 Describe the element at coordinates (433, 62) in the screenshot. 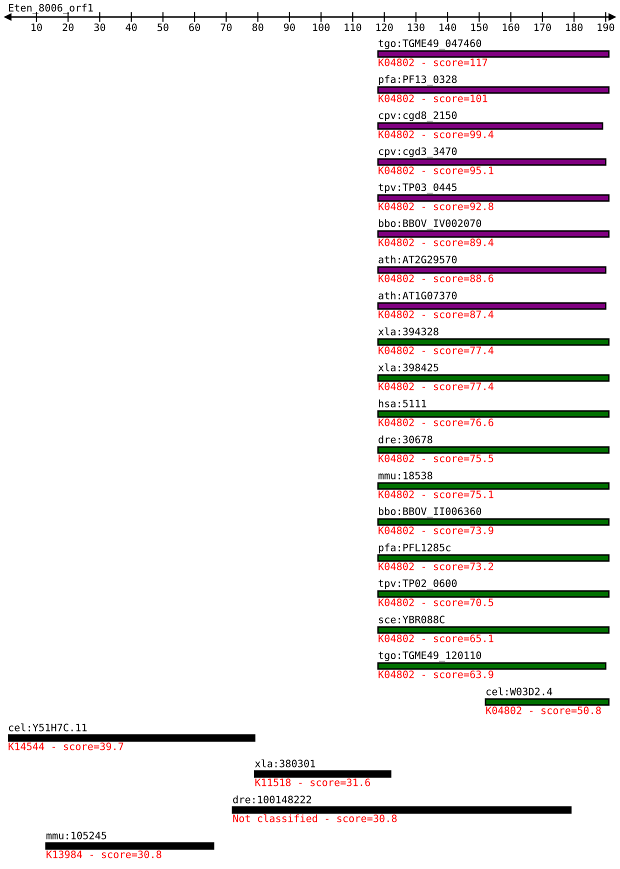

I see `annotation: K04802 - score=117` at that location.